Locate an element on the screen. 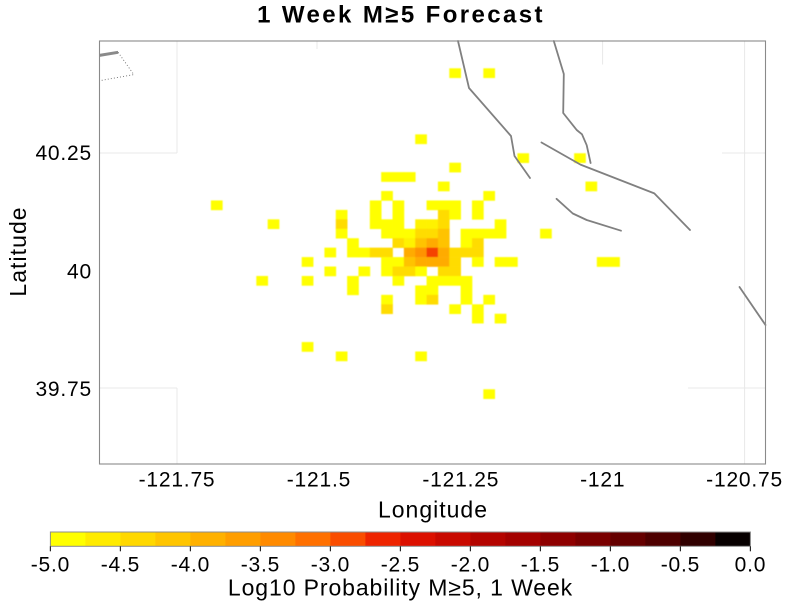  svg-text: -120.75 is located at coordinates (744, 480).